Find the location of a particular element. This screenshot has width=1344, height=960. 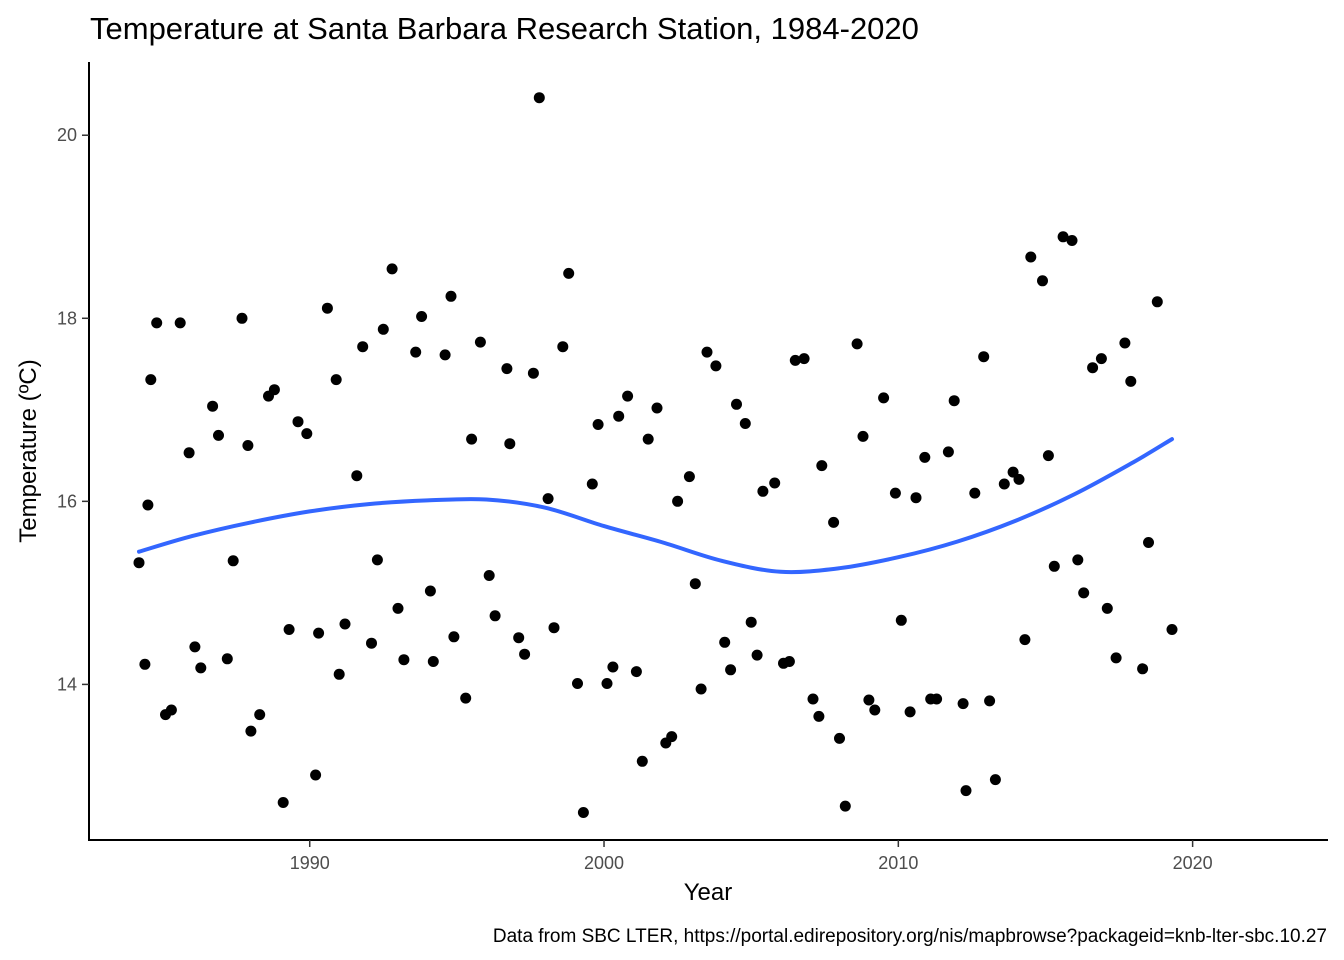

x-tick-label: 2010 is located at coordinates (898, 863).